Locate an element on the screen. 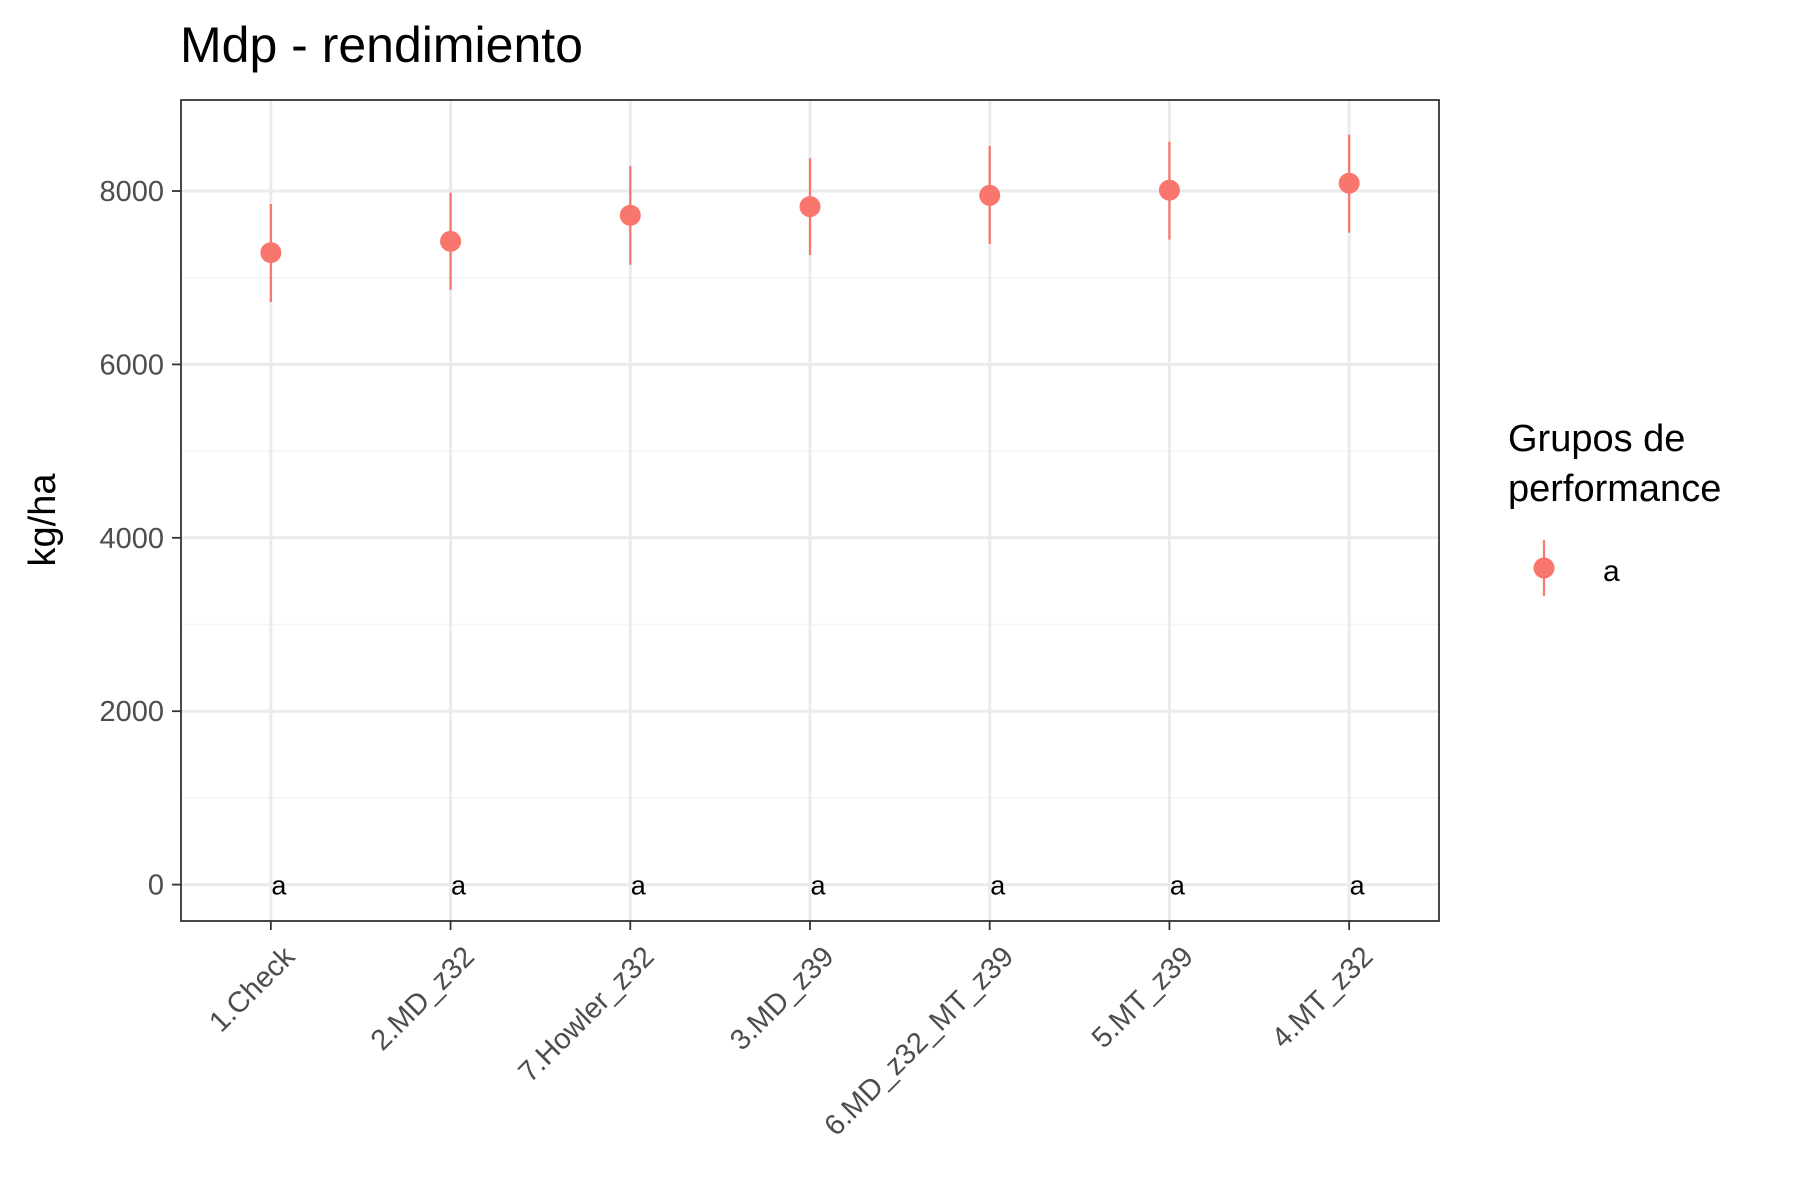 Image resolution: width=1800 pixels, height=1200 pixels. y-tick-label: 2000 is located at coordinates (131, 712).